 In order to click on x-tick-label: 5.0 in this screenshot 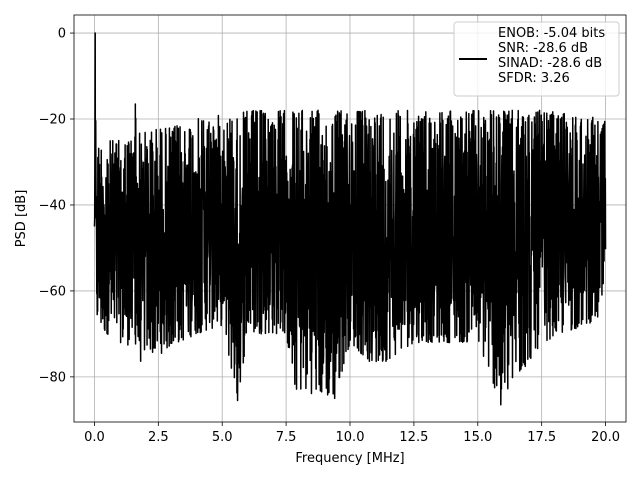, I will do `click(222, 437)`.